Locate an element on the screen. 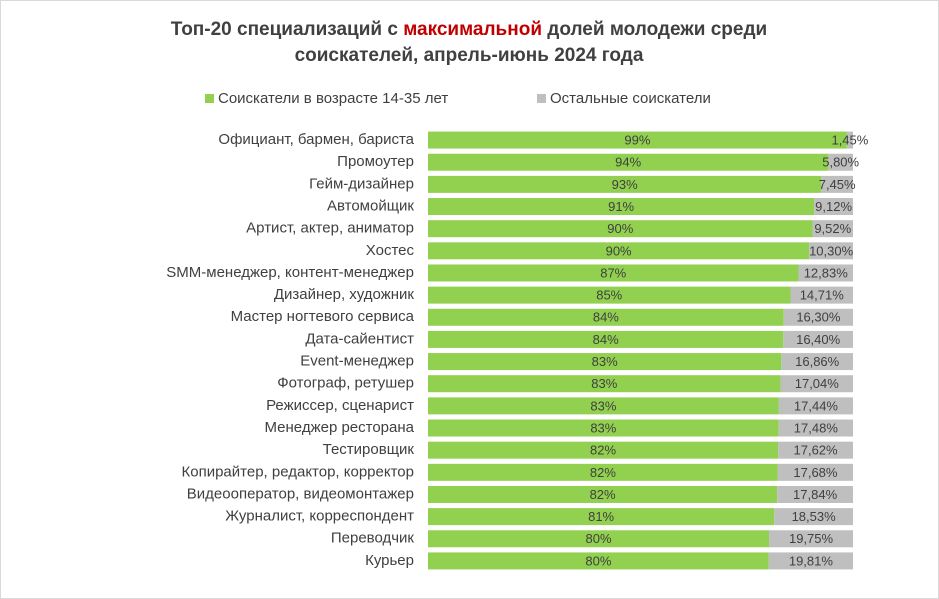 This screenshot has height=599, width=939. data-label: 85% is located at coordinates (609, 295).